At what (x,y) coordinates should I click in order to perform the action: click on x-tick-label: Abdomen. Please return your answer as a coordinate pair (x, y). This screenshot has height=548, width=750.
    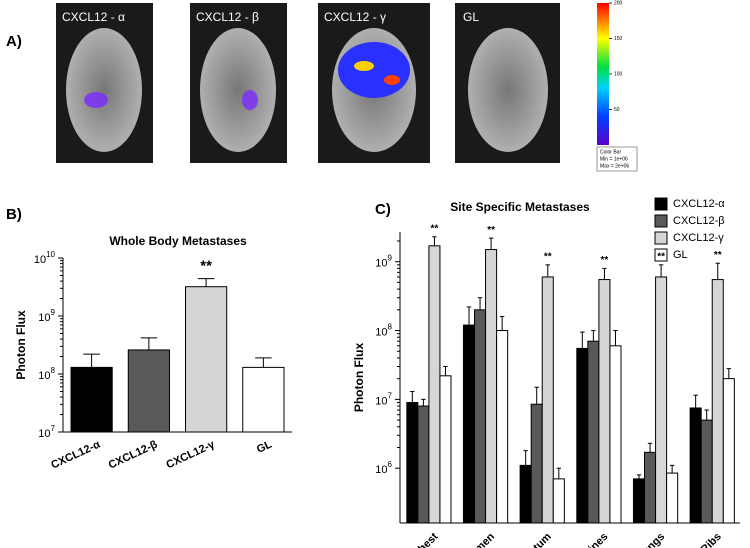
    Looking at the image, I should click on (475, 539).